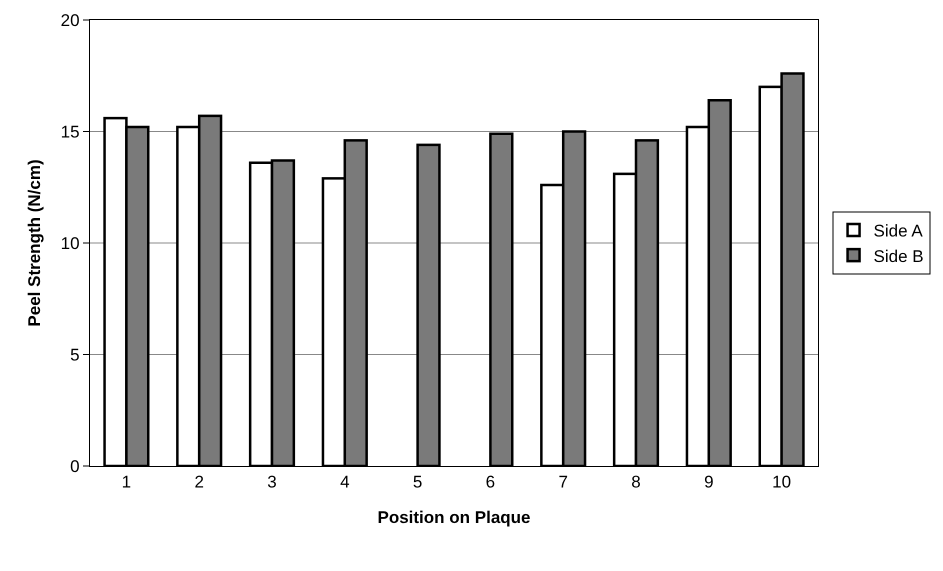 The height and width of the screenshot is (571, 943). What do you see at coordinates (70, 20) in the screenshot?
I see `y-tick-label: 20` at bounding box center [70, 20].